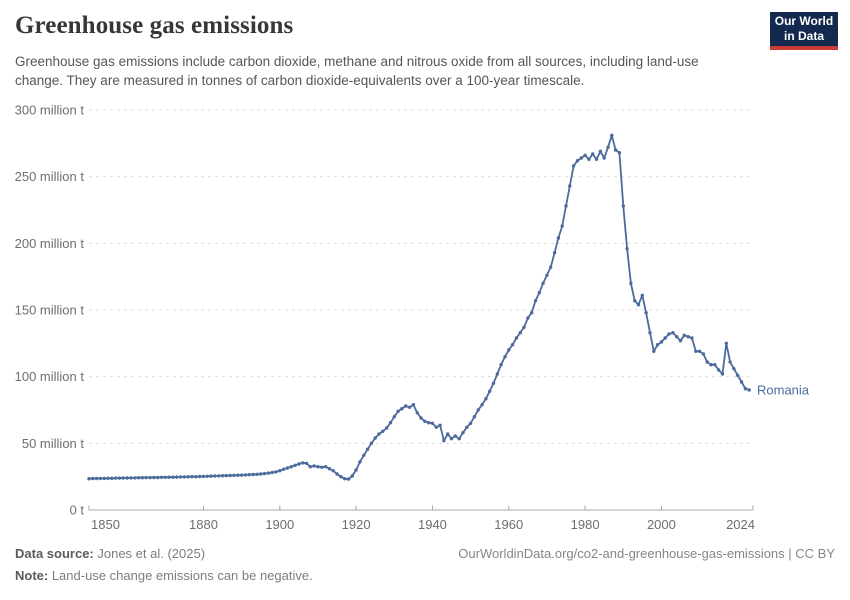 This screenshot has height=600, width=850. I want to click on page-title: Greenhouse gas emissions, so click(154, 25).